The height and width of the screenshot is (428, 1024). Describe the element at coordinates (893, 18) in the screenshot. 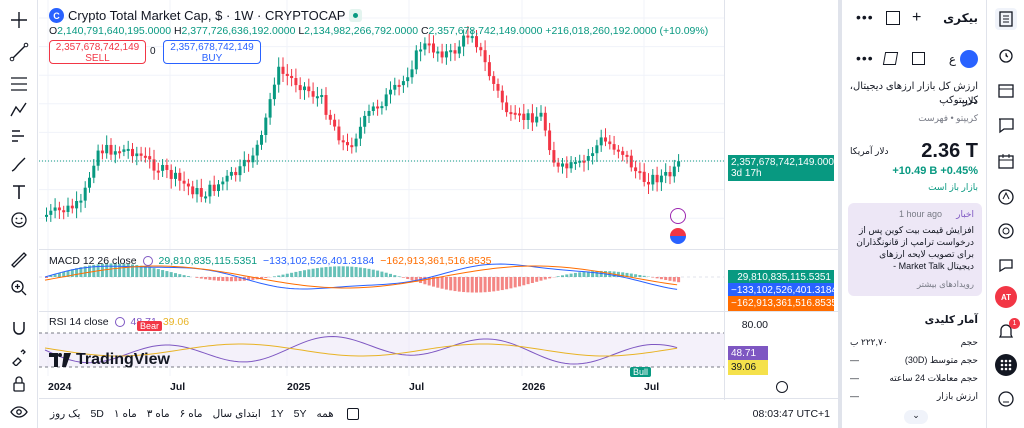

I see `layout-icon` at that location.